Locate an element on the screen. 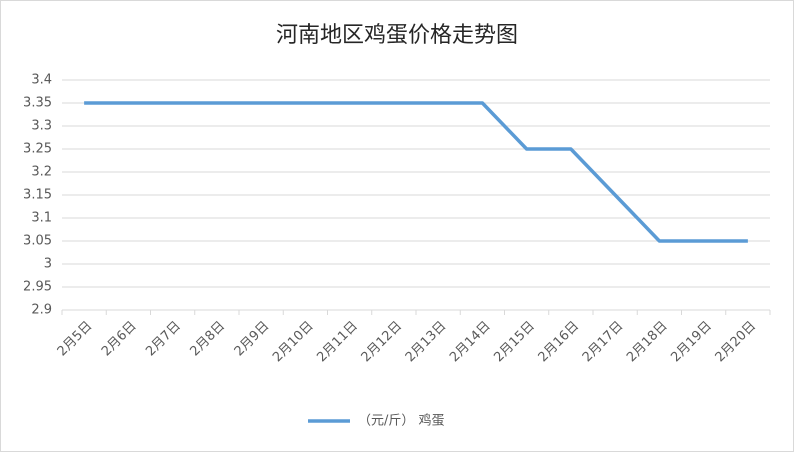 The width and height of the screenshot is (794, 452). y-tick-label: 3 is located at coordinates (48, 264).